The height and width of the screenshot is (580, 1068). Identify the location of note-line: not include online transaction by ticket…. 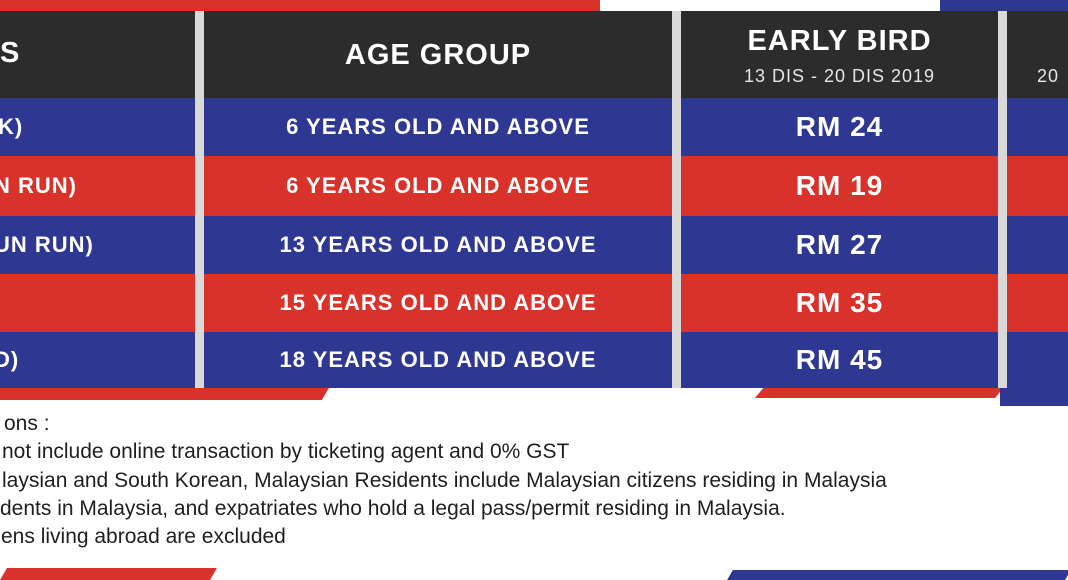
(286, 451).